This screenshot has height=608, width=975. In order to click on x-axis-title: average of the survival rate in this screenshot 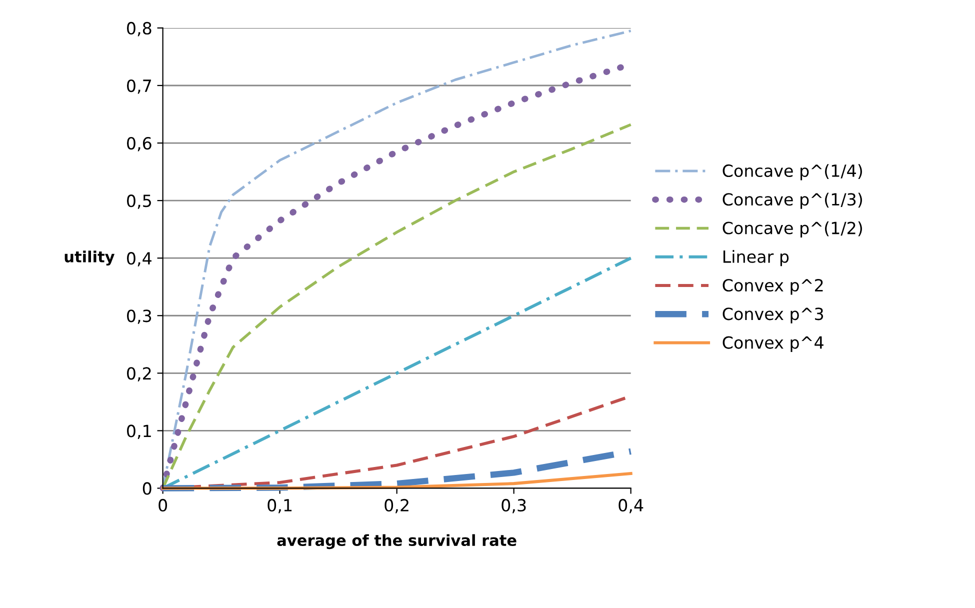, I will do `click(396, 542)`.